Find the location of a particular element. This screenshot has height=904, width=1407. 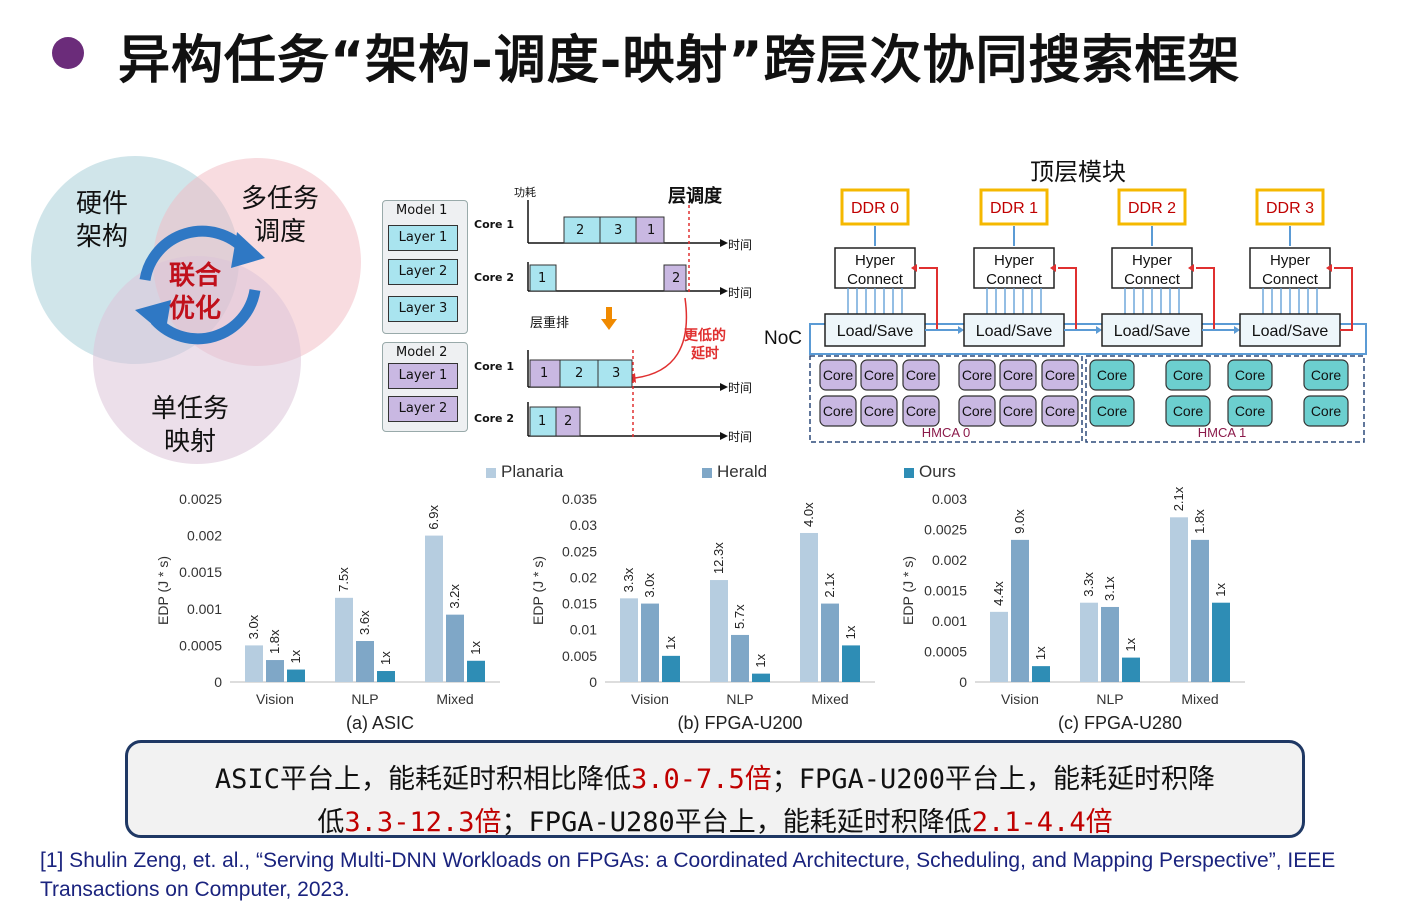

block-label: 1 is located at coordinates (542, 421).